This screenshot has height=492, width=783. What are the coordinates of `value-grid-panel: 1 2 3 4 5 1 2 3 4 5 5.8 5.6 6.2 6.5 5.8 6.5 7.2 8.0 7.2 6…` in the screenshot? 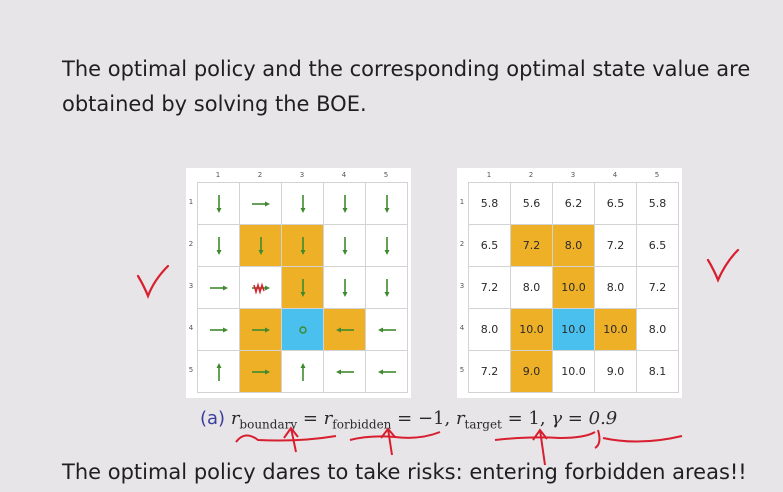 It's located at (569, 283).